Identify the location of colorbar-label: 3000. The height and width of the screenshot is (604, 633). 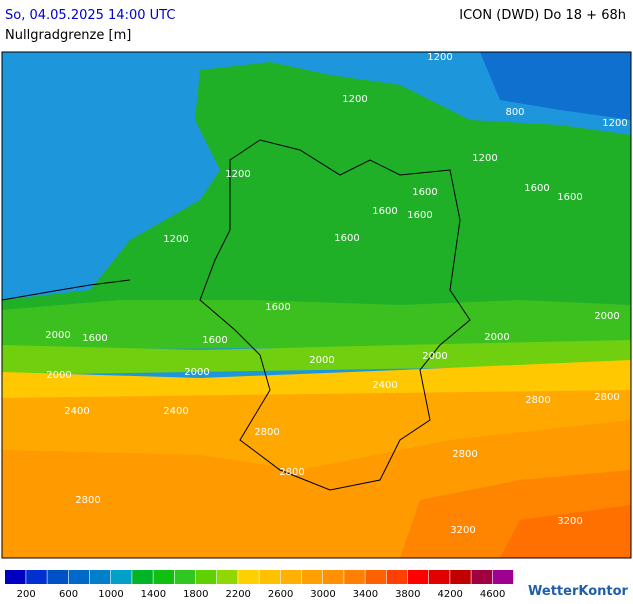
(322, 594).